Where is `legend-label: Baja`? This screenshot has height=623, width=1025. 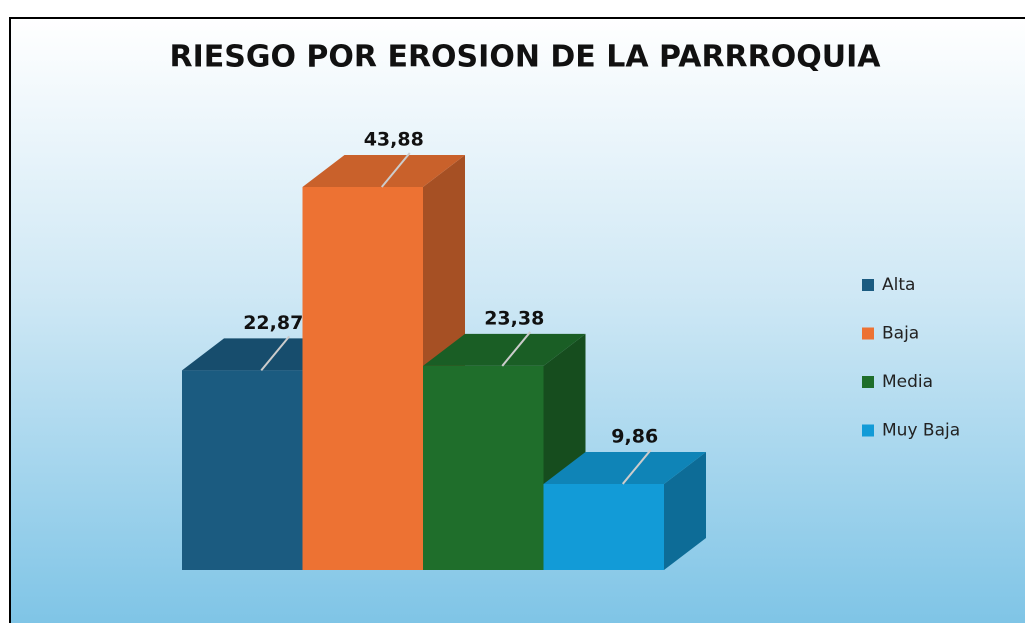
legend-label: Baja is located at coordinates (900, 334).